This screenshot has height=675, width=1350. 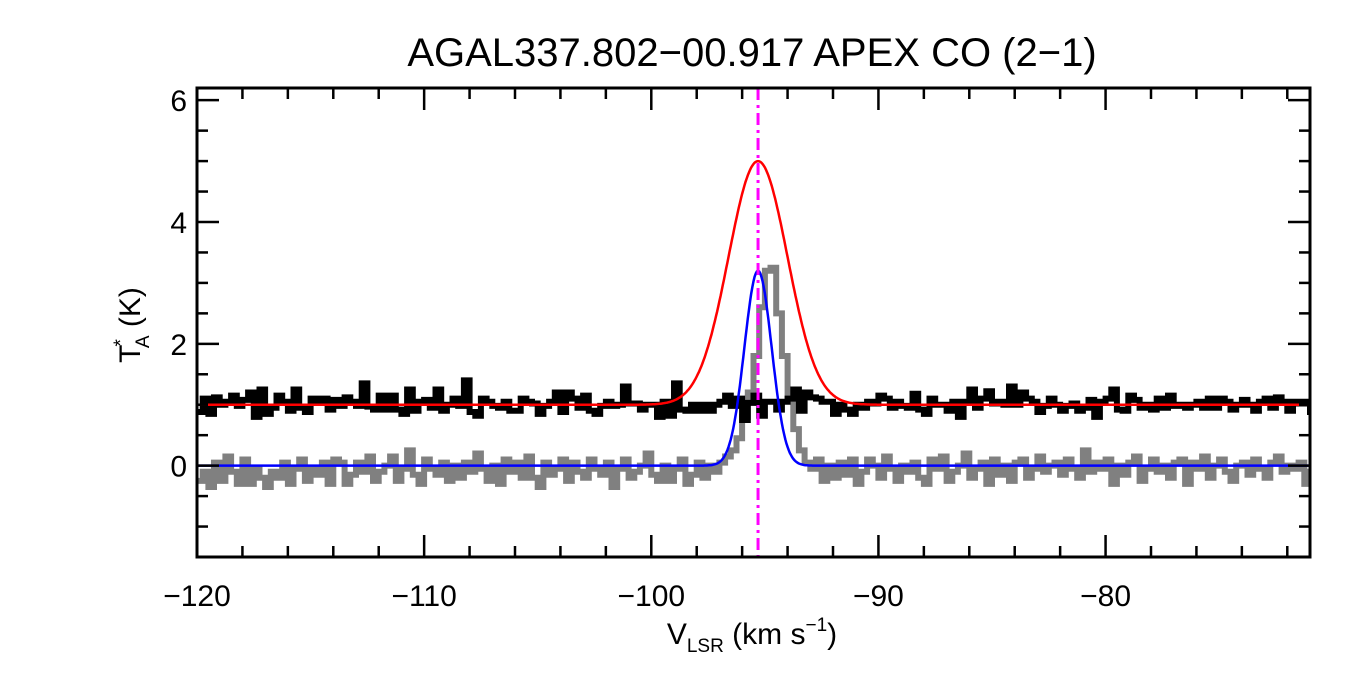 I want to click on y-axis-label-subscript: A, so click(x=143, y=341).